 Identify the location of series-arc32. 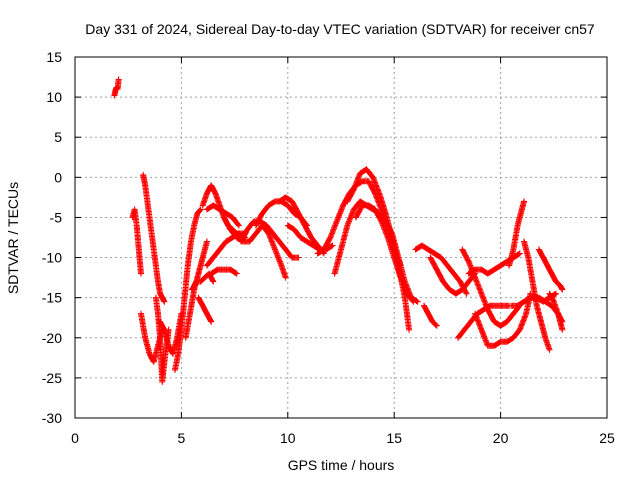
(537, 295).